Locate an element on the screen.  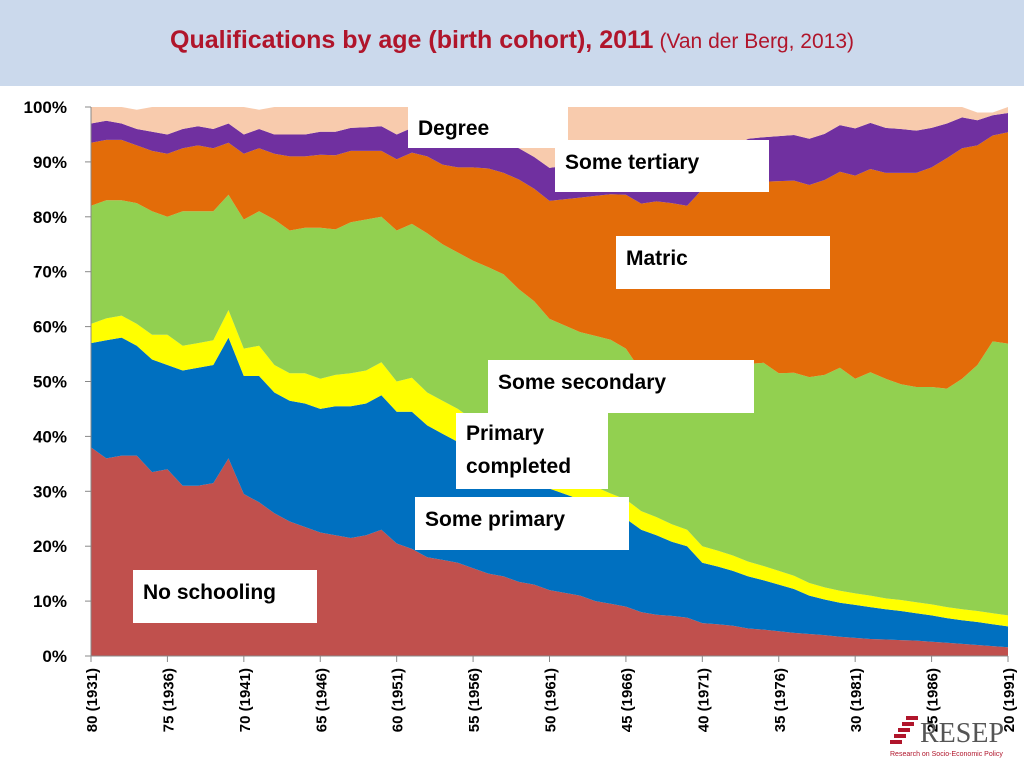
x-tick-label: 40 (1971) is located at coordinates (703, 700).